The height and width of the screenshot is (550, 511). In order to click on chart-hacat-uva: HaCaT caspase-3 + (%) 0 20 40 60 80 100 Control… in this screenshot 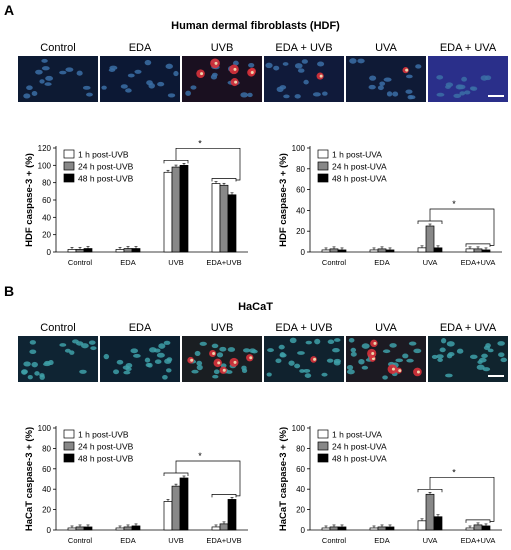, I will do `click(390, 484)`.